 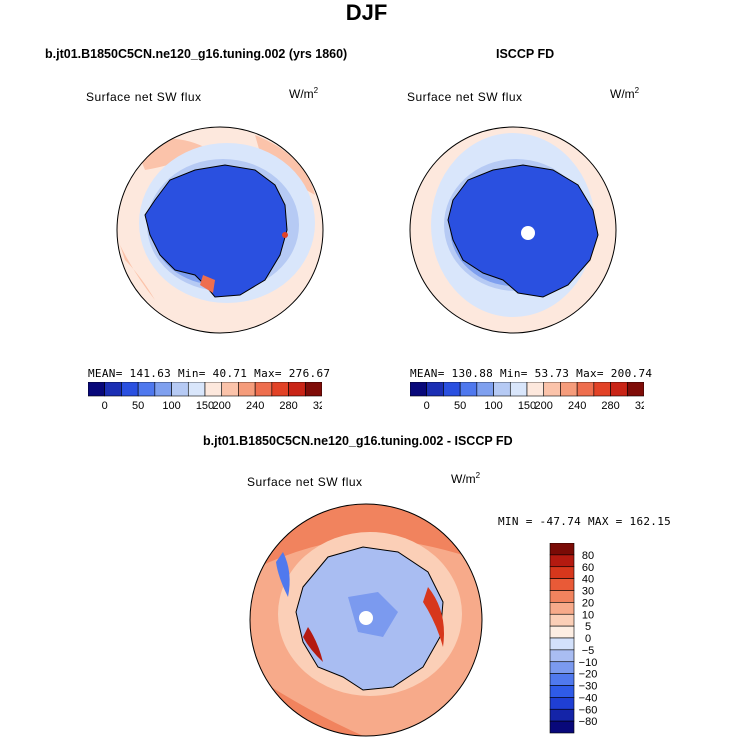 I want to click on colorbar-tick-label: −5, so click(x=588, y=651).